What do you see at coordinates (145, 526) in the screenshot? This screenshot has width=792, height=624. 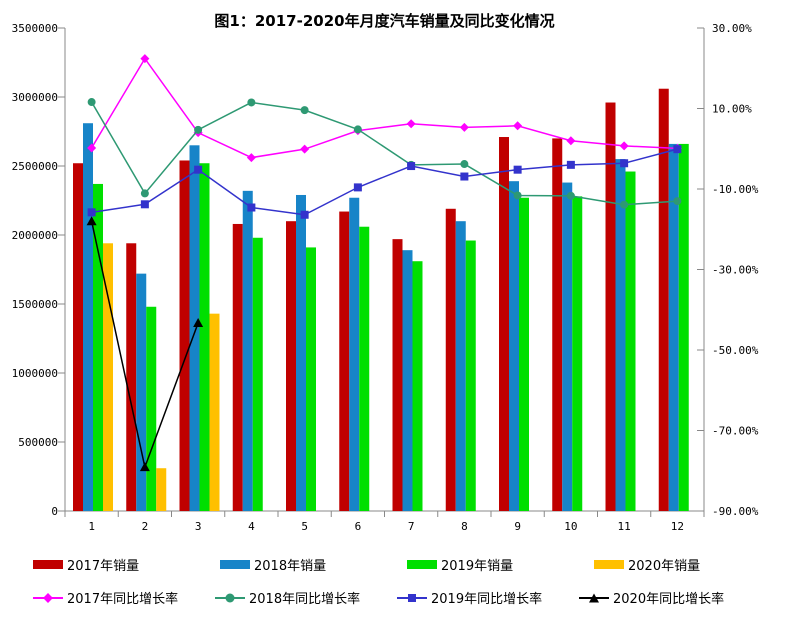 I see `x-axis-label: 2` at bounding box center [145, 526].